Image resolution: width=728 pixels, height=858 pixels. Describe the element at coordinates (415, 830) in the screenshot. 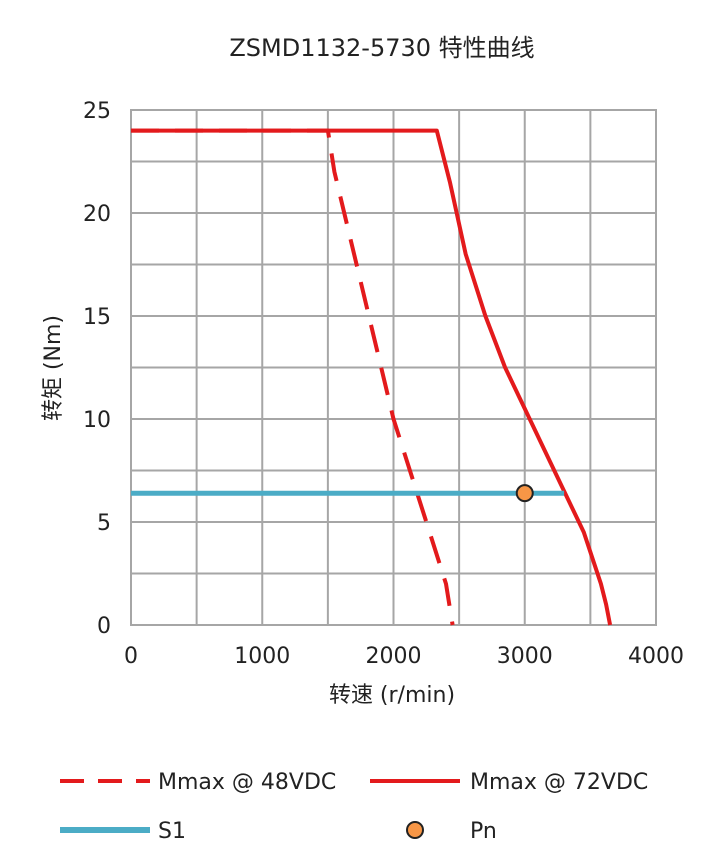

I see `legend-marker-pn` at that location.